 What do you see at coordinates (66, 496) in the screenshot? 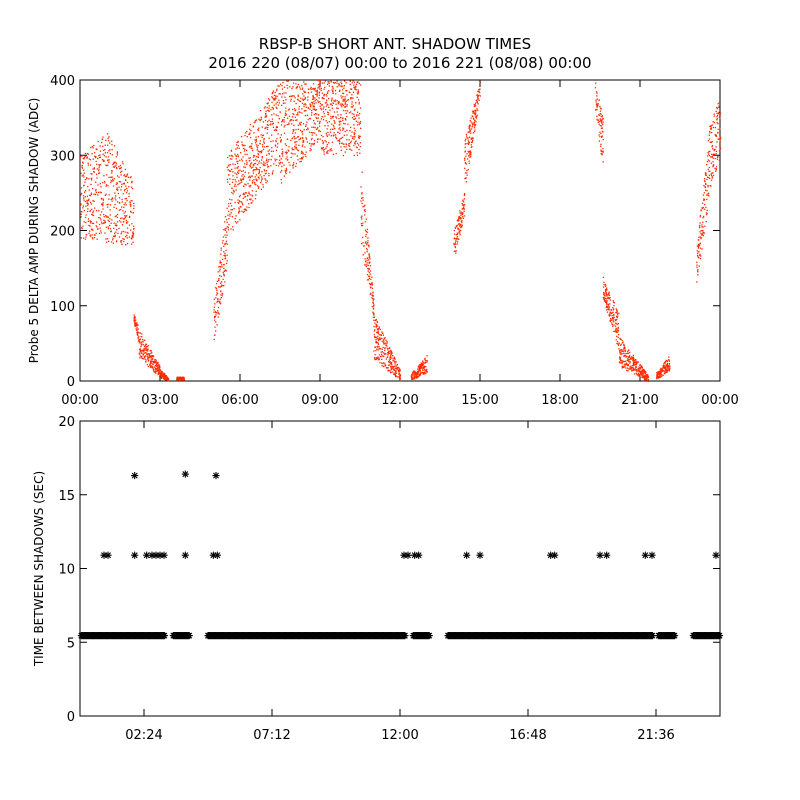
I see `y-tick-label: 15` at bounding box center [66, 496].